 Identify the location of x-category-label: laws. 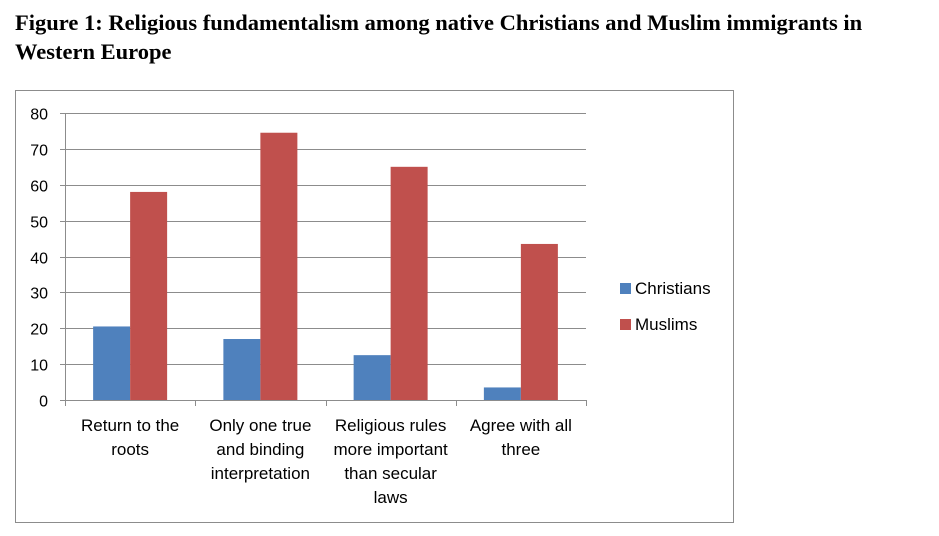
(391, 497).